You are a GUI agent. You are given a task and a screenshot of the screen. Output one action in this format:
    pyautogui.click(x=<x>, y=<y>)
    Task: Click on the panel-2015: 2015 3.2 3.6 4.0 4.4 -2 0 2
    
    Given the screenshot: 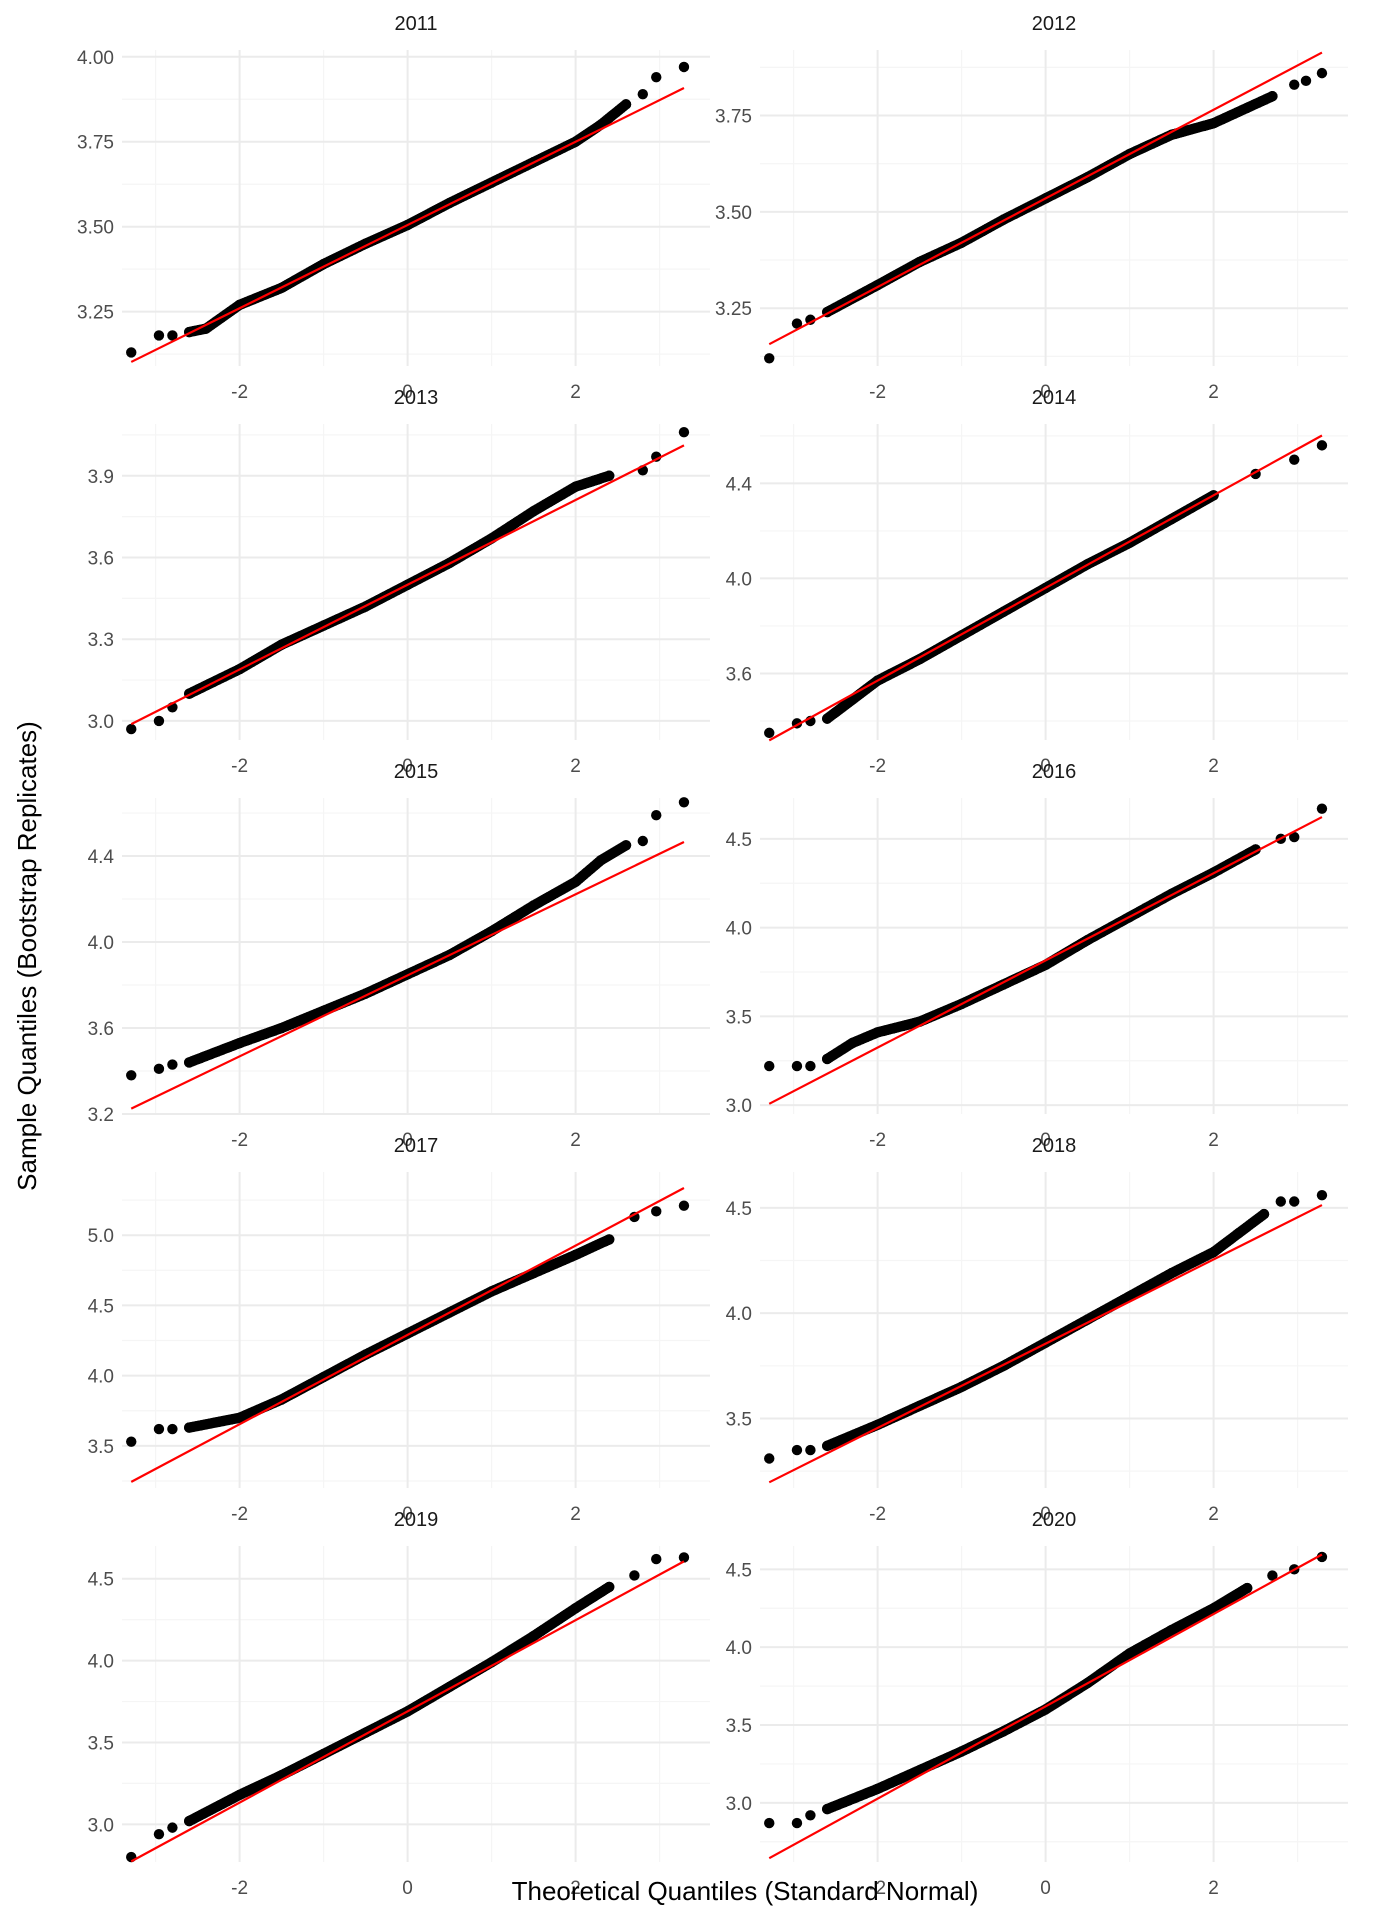 What is the action you would take?
    pyautogui.click(x=399, y=956)
    